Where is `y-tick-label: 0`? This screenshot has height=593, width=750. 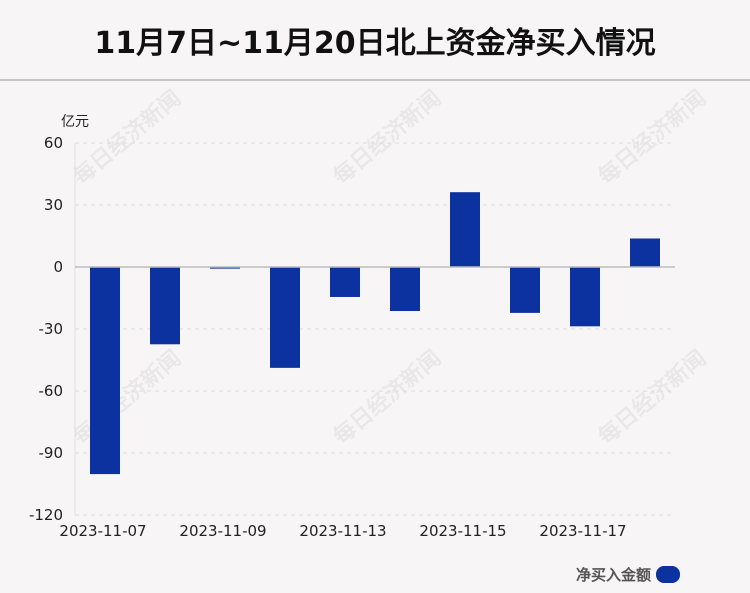
y-tick-label: 0 is located at coordinates (58, 267).